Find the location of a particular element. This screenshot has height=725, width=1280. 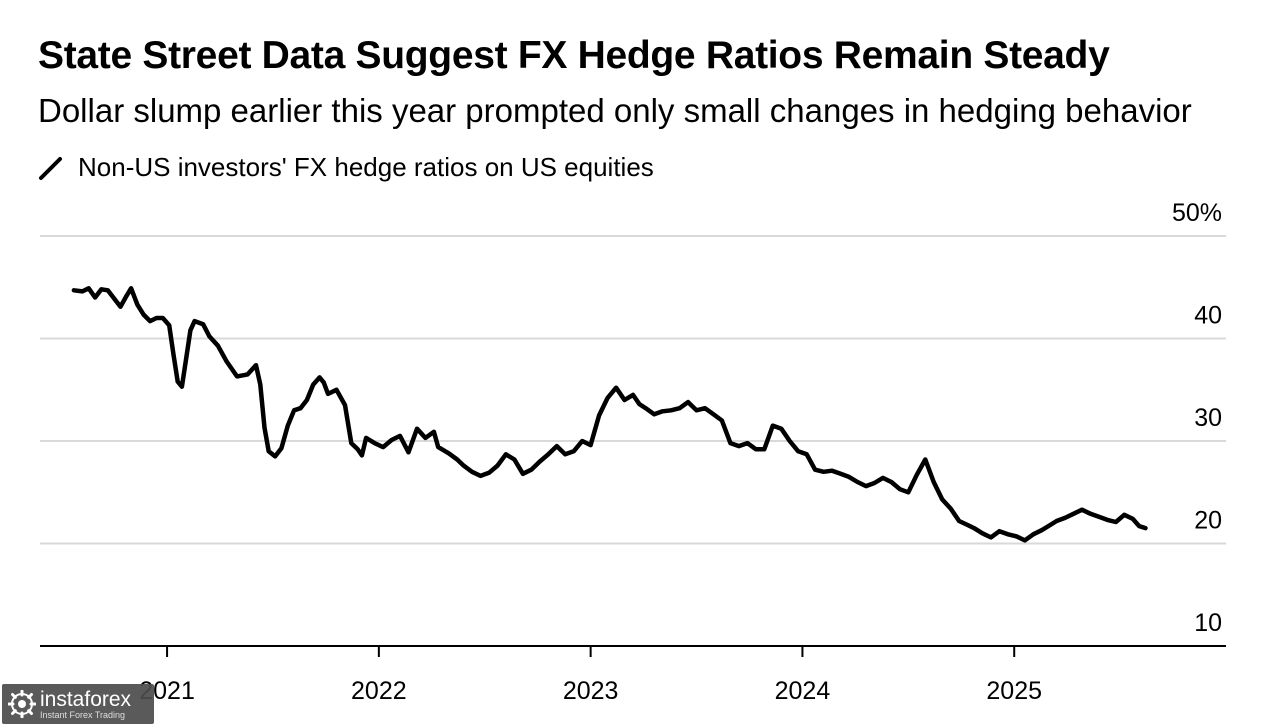

instaforex-logo-icon is located at coordinates (22, 704).